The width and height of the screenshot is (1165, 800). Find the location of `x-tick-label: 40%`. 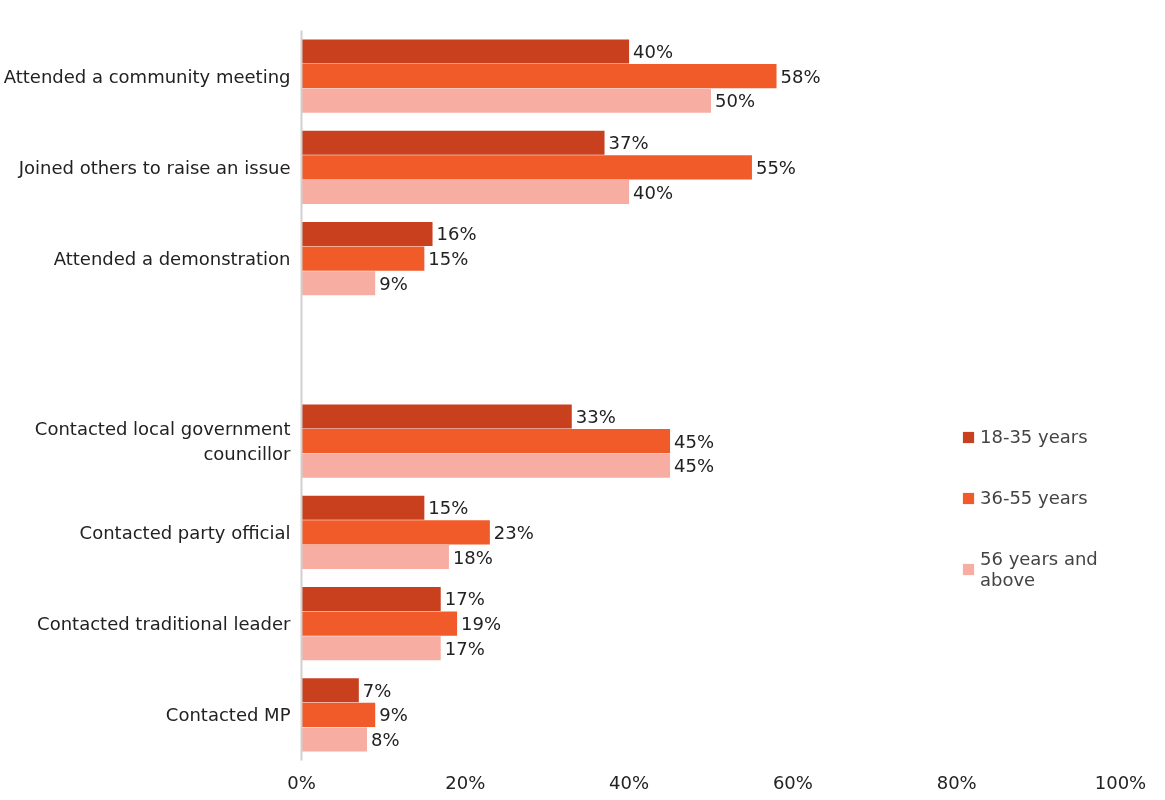

x-tick-label: 40% is located at coordinates (629, 782).